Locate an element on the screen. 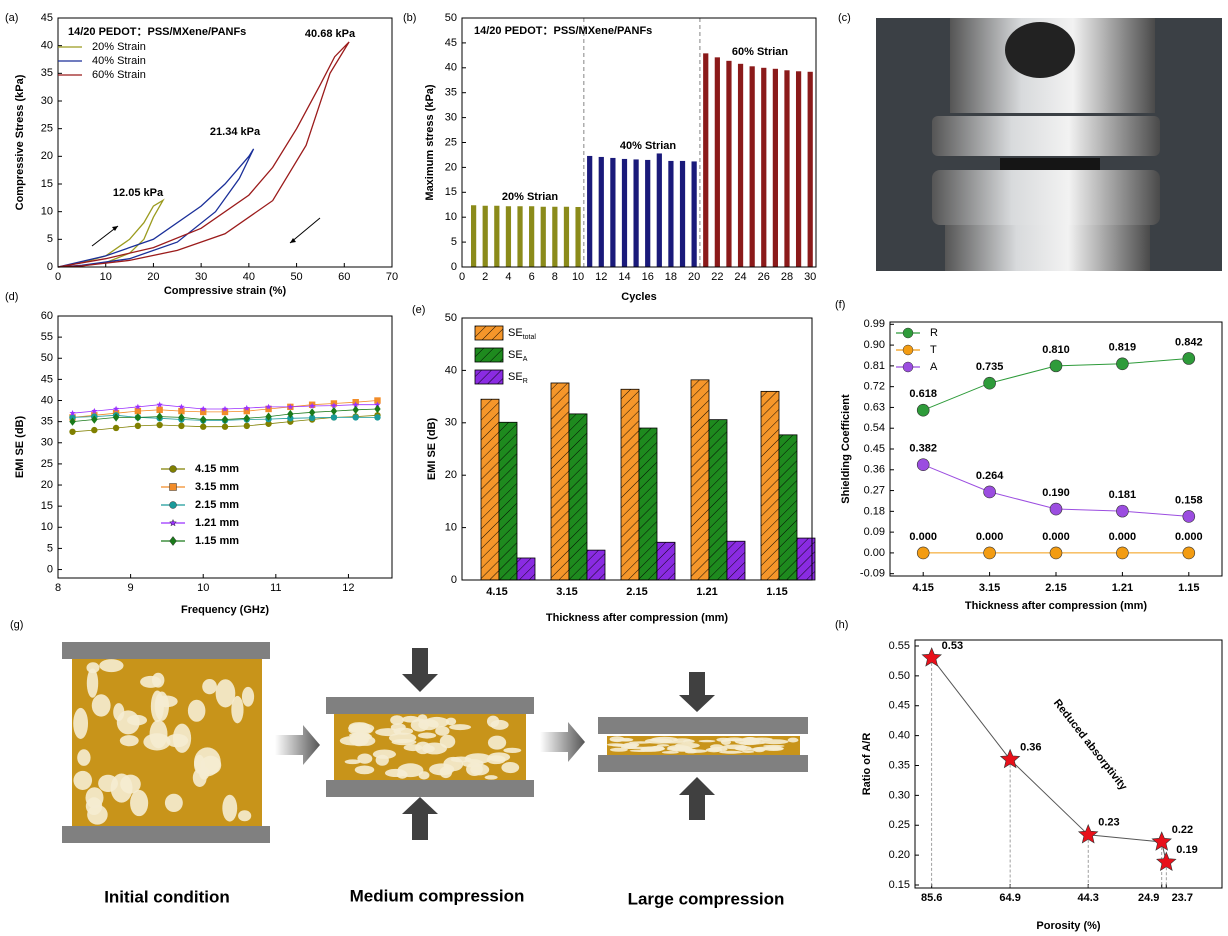 The width and height of the screenshot is (1228, 936). legend-label: T is located at coordinates (933, 350).